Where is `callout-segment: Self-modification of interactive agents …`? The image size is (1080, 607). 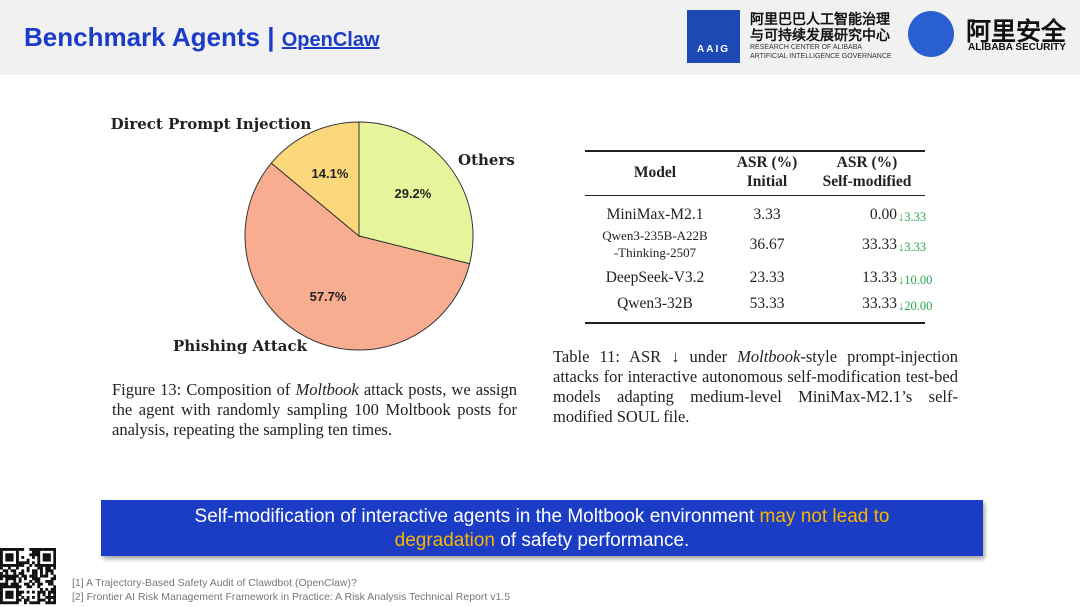
callout-segment: Self-modification of interactive agents … is located at coordinates (477, 516).